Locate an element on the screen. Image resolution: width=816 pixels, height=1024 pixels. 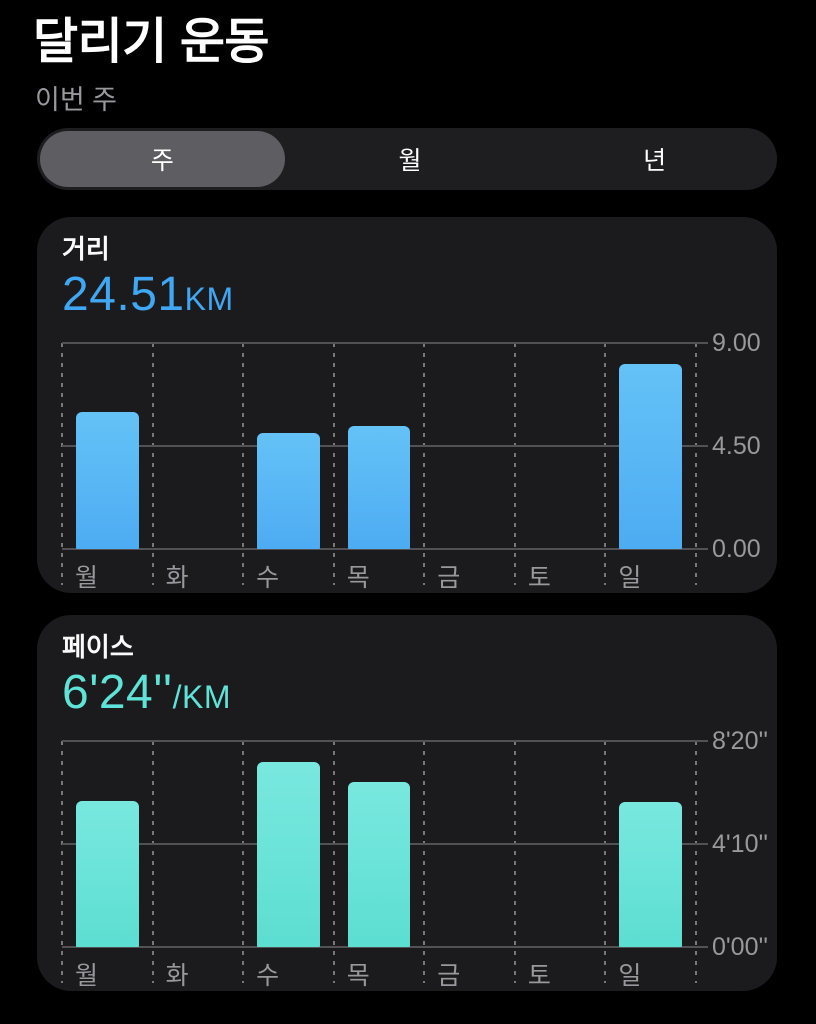
pace-unit: /KM is located at coordinates (201, 697).